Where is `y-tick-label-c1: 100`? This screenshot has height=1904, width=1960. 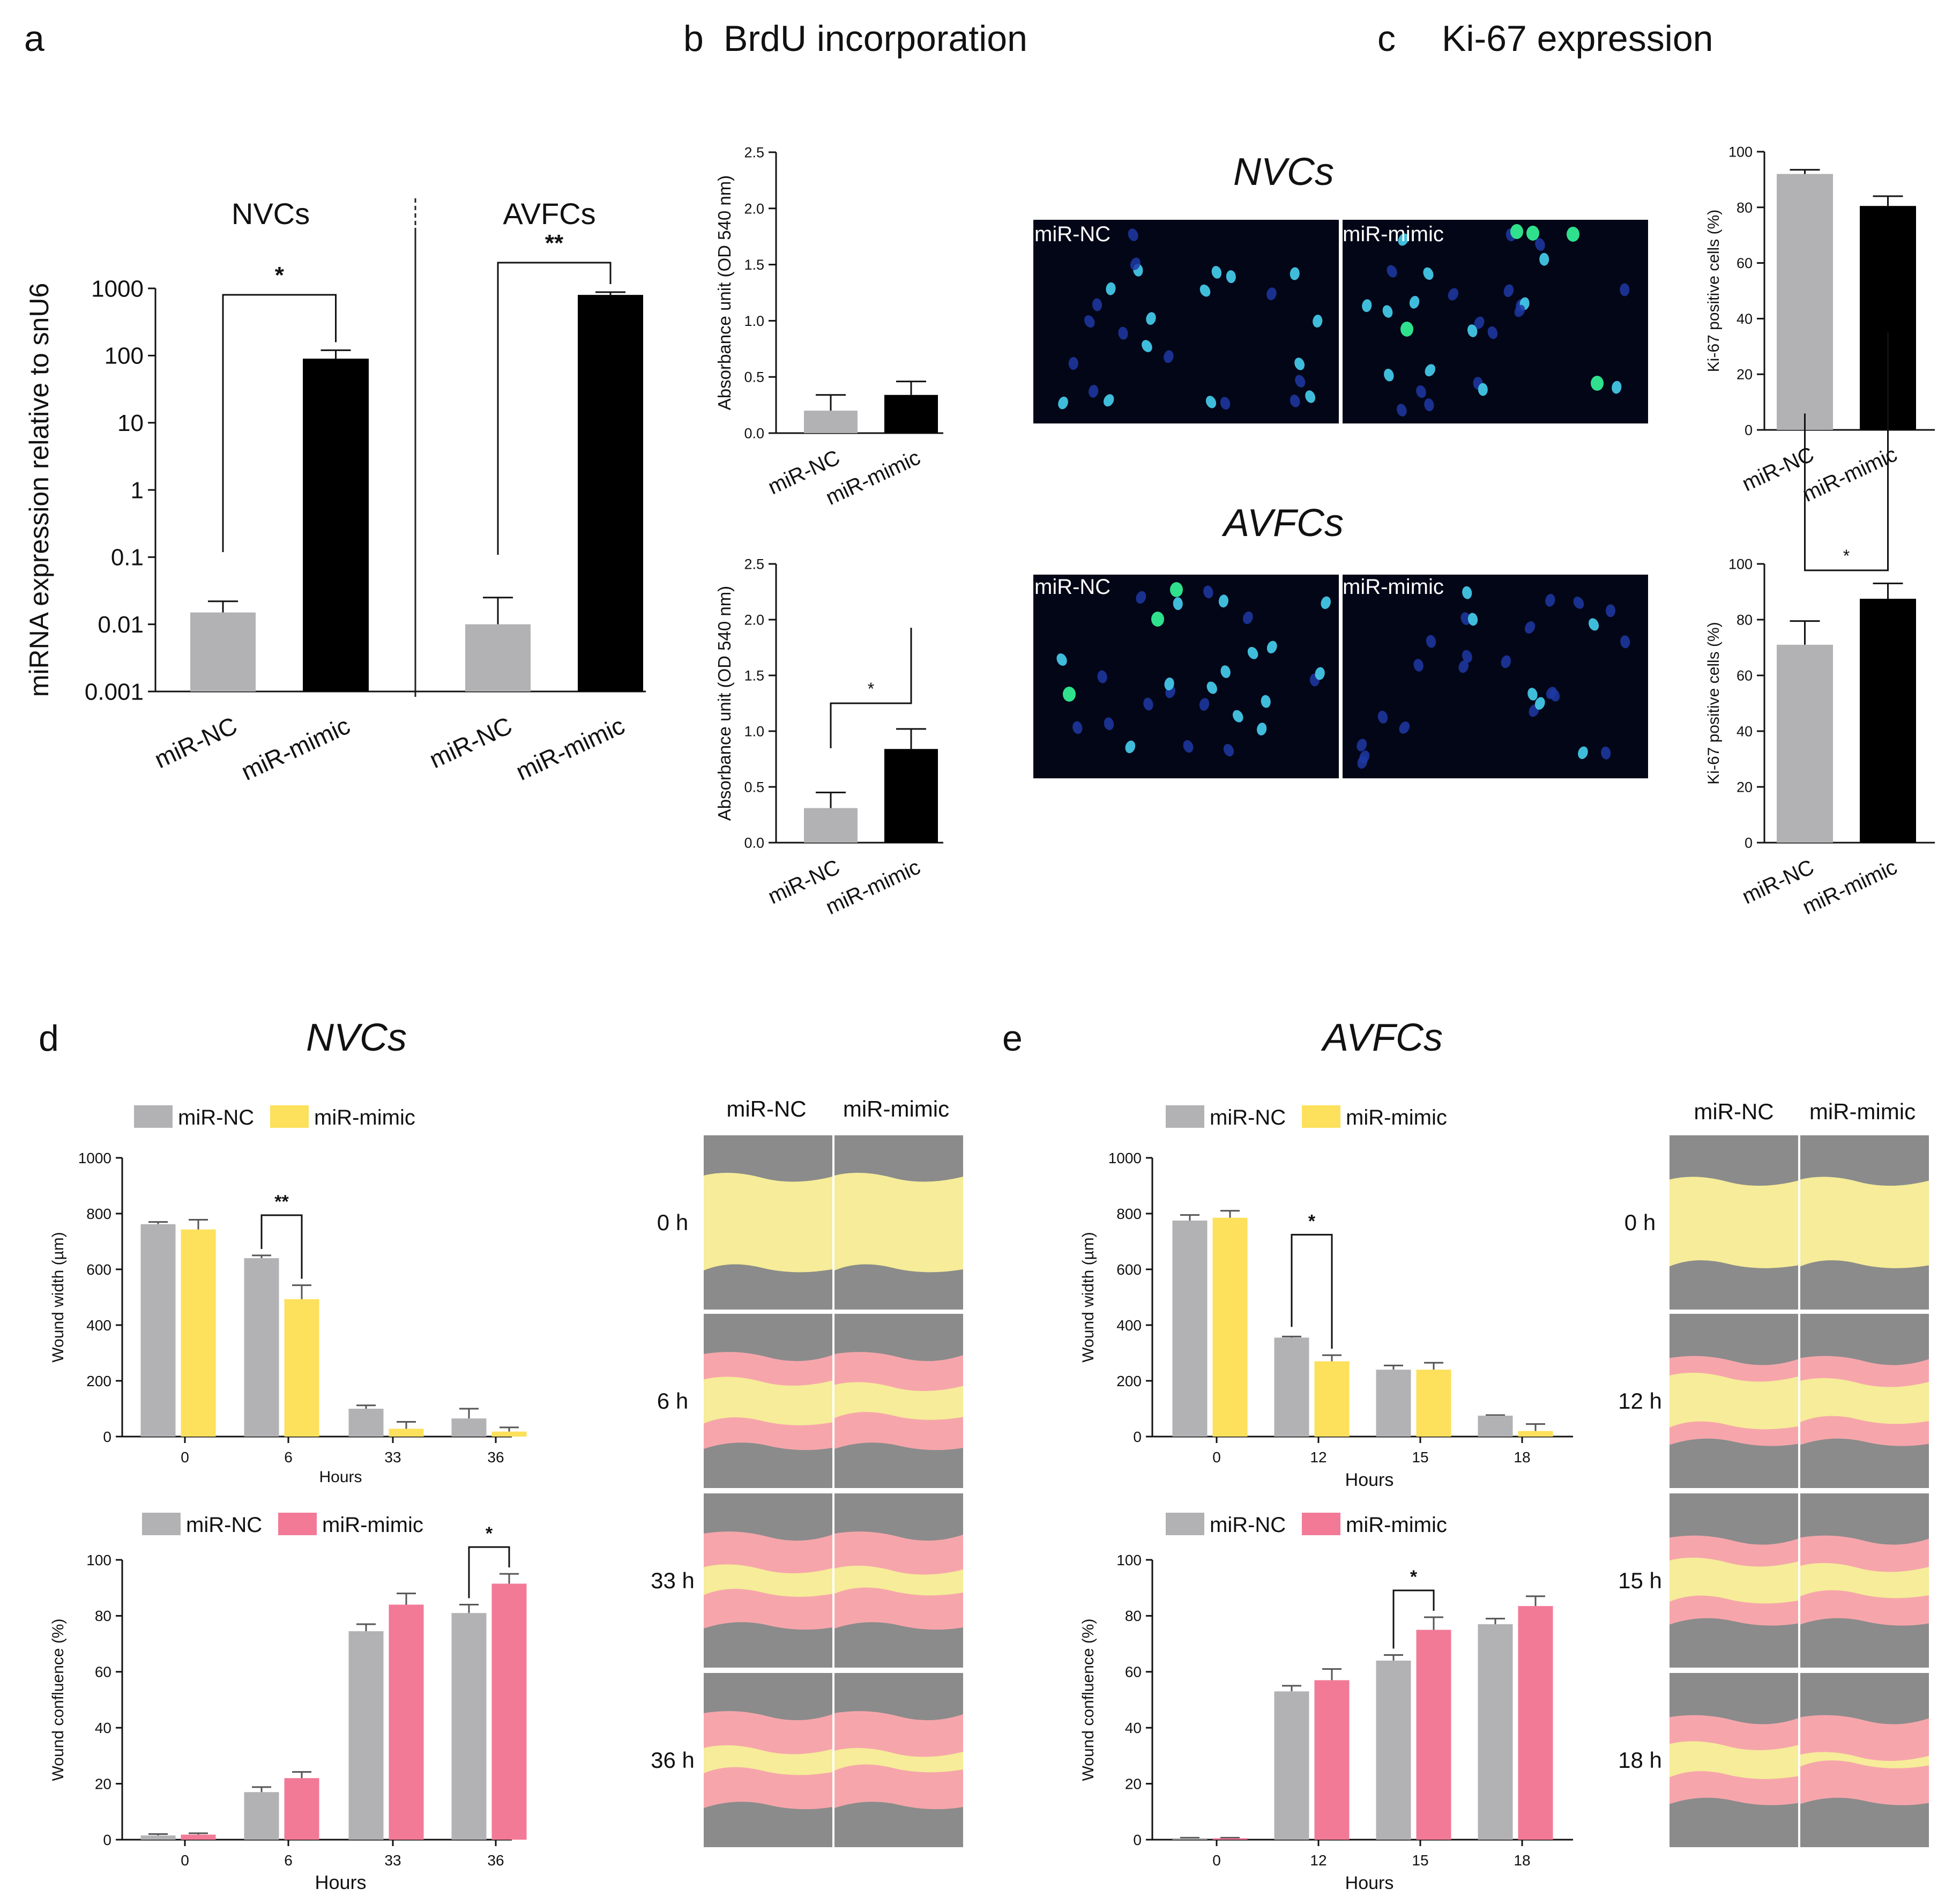 y-tick-label-c1: 100 is located at coordinates (1740, 152).